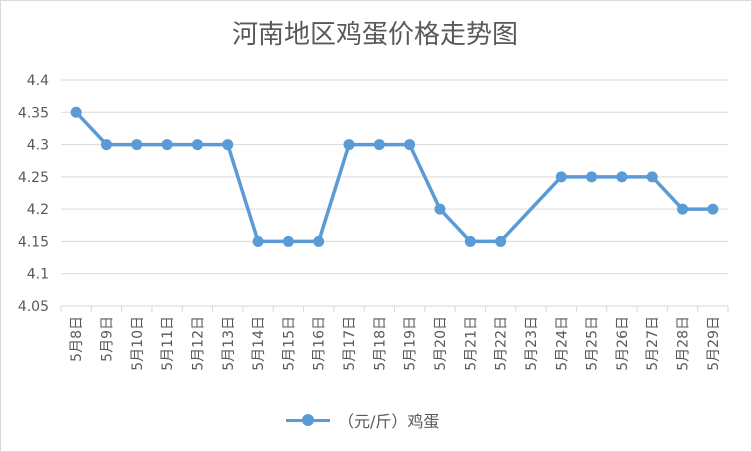  Describe the element at coordinates (77, 339) in the screenshot. I see `x-tick-label: 5月8日` at that location.